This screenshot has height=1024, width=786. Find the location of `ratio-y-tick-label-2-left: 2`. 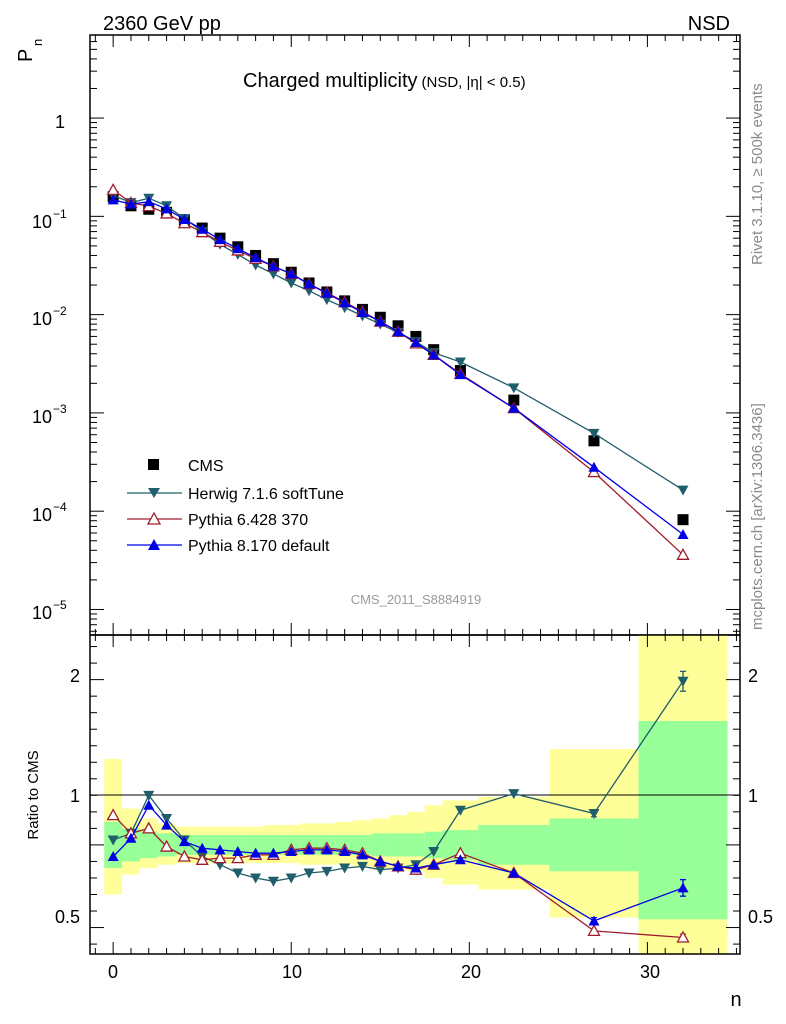

ratio-y-tick-label-2-left: 2 is located at coordinates (75, 676).